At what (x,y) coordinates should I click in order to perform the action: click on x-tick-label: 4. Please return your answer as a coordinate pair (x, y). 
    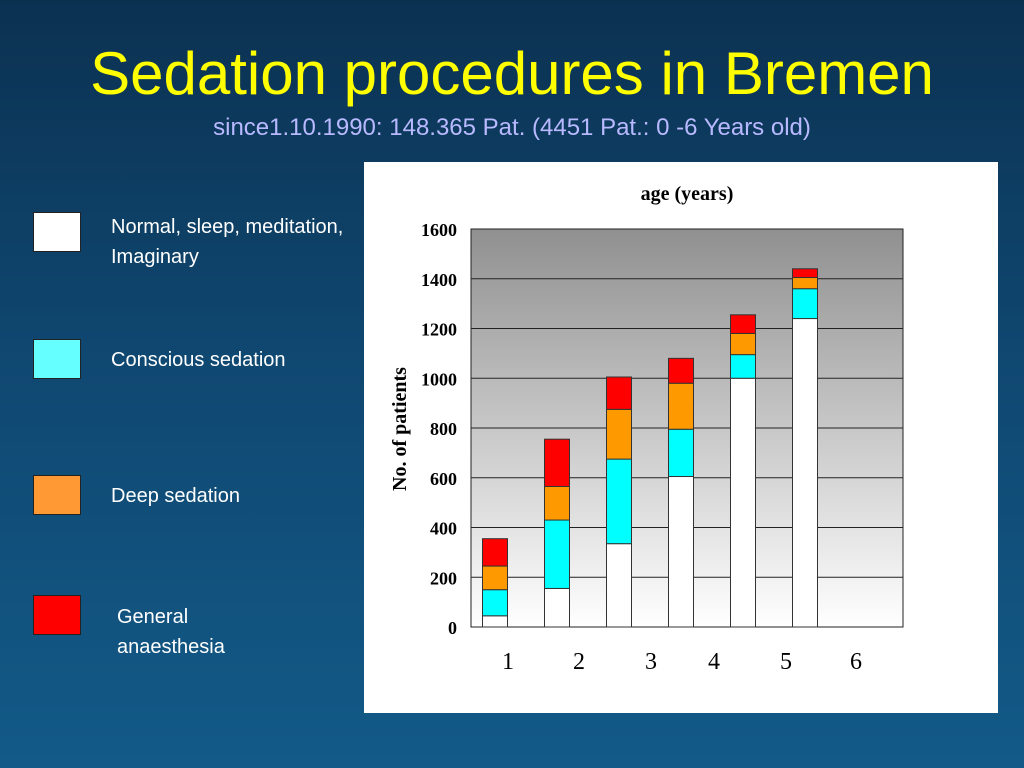
    Looking at the image, I should click on (714, 662).